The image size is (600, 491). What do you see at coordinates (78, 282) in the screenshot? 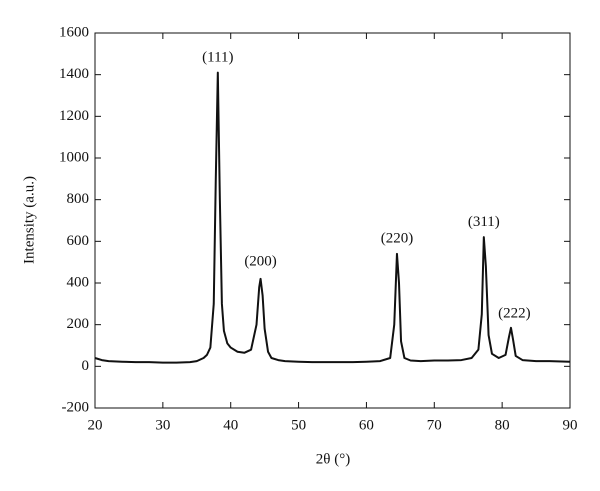
I see `y-tick-label: 400` at bounding box center [78, 282].